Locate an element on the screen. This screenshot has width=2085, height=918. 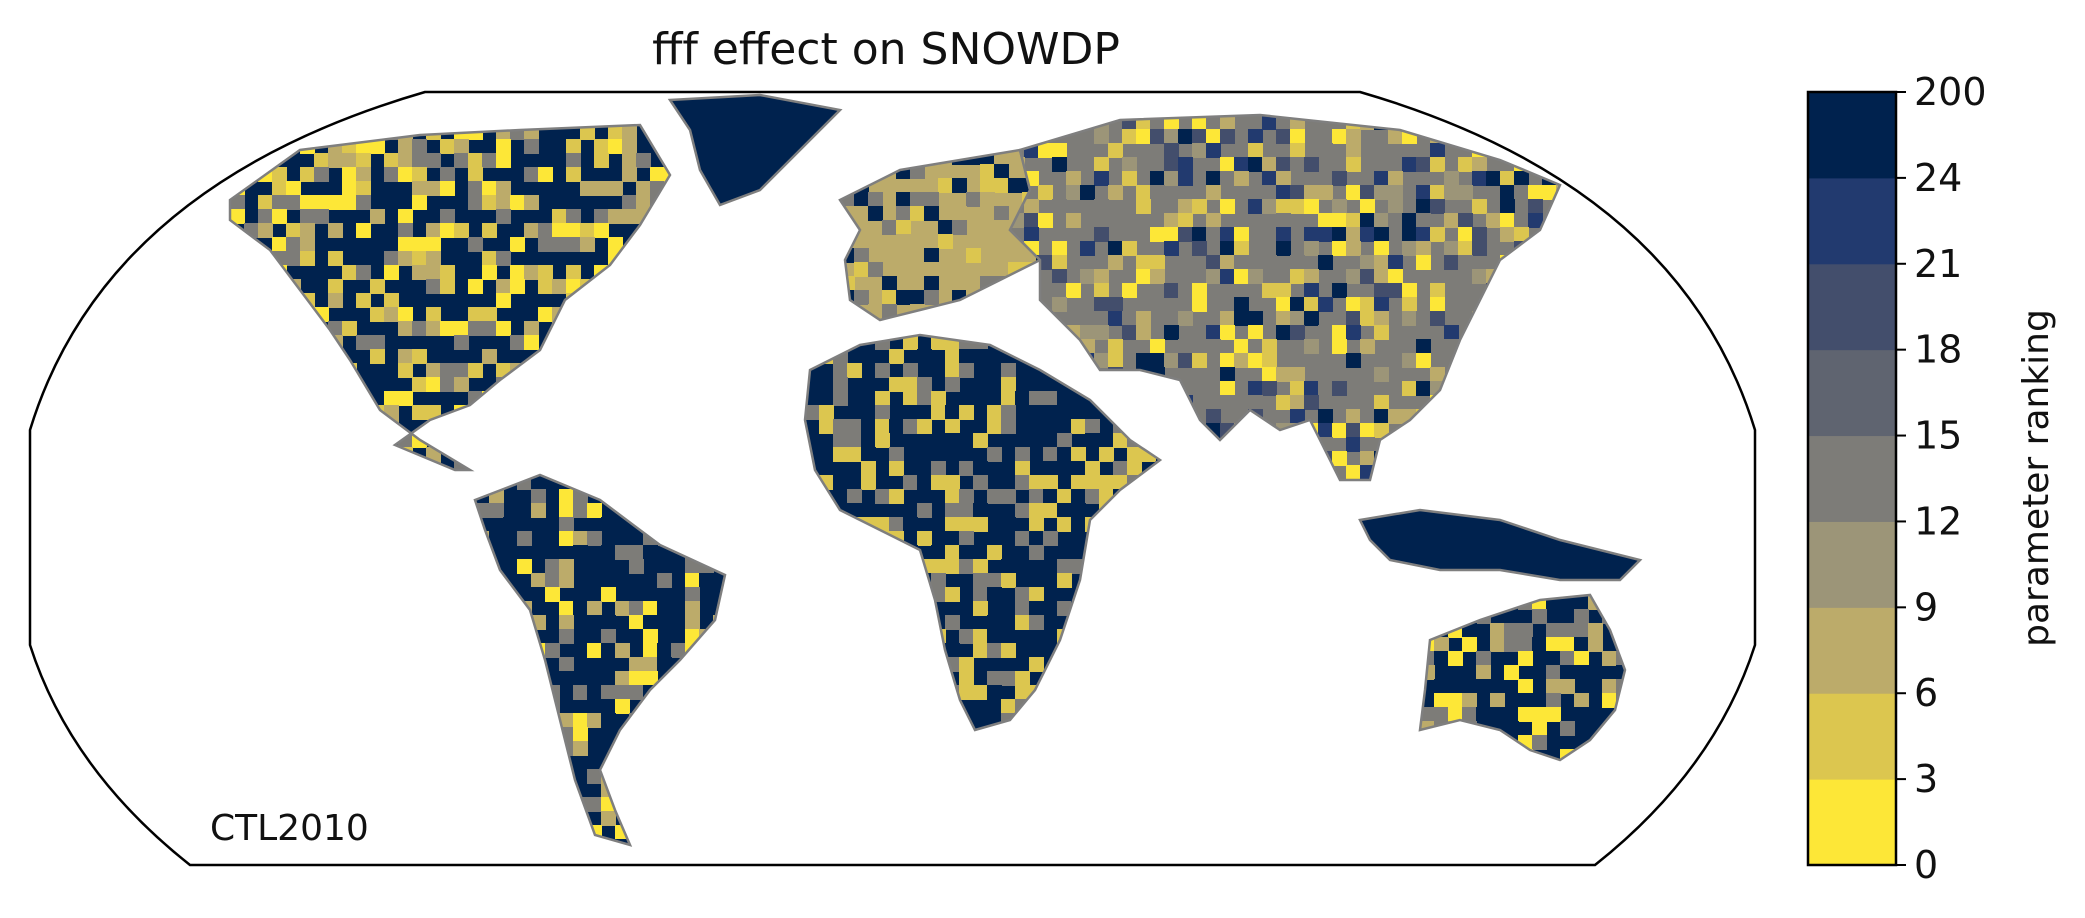
land-region-south-america is located at coordinates (600, 660).